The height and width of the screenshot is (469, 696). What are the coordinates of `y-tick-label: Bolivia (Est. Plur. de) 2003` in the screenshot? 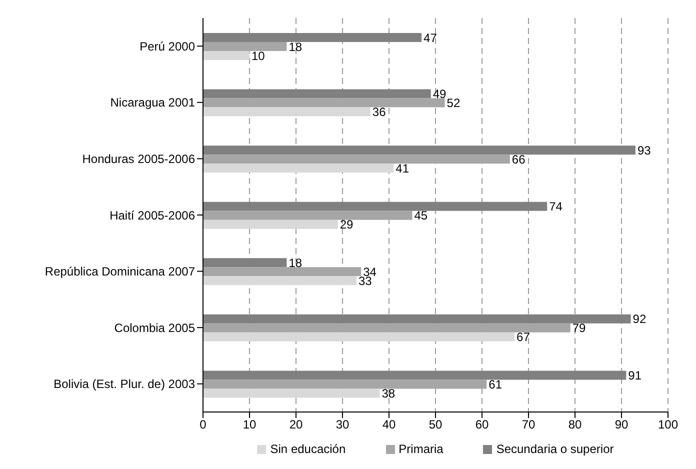 It's located at (125, 384).